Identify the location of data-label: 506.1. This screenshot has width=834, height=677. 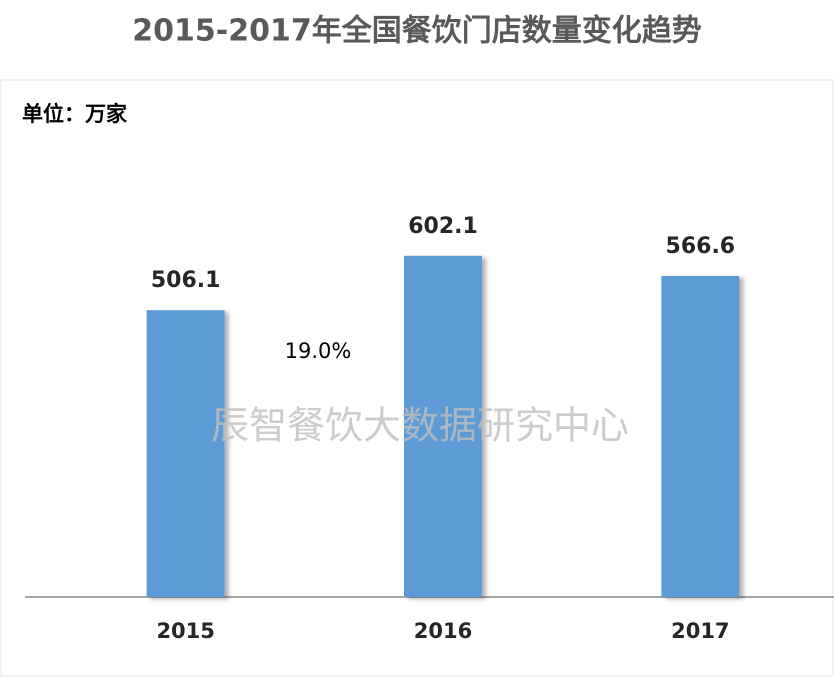
(186, 280).